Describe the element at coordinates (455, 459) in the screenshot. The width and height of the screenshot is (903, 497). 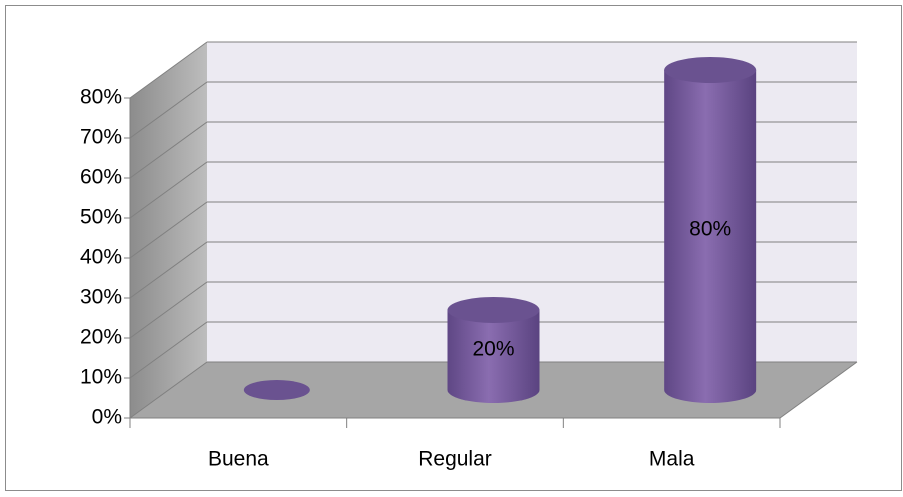
I see `x-tick-label: Regular` at that location.